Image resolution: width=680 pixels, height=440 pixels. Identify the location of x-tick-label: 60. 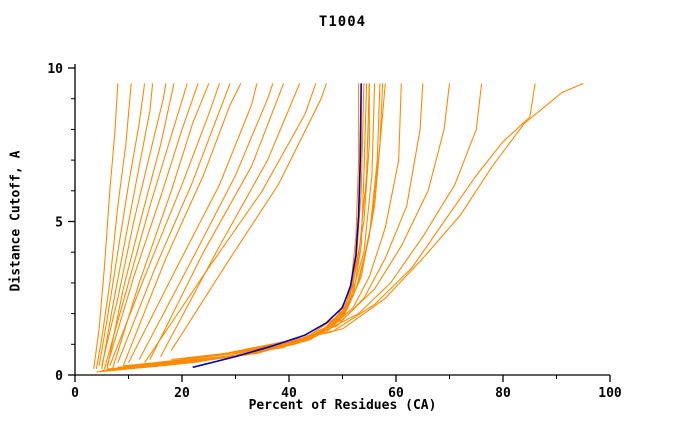
(396, 393).